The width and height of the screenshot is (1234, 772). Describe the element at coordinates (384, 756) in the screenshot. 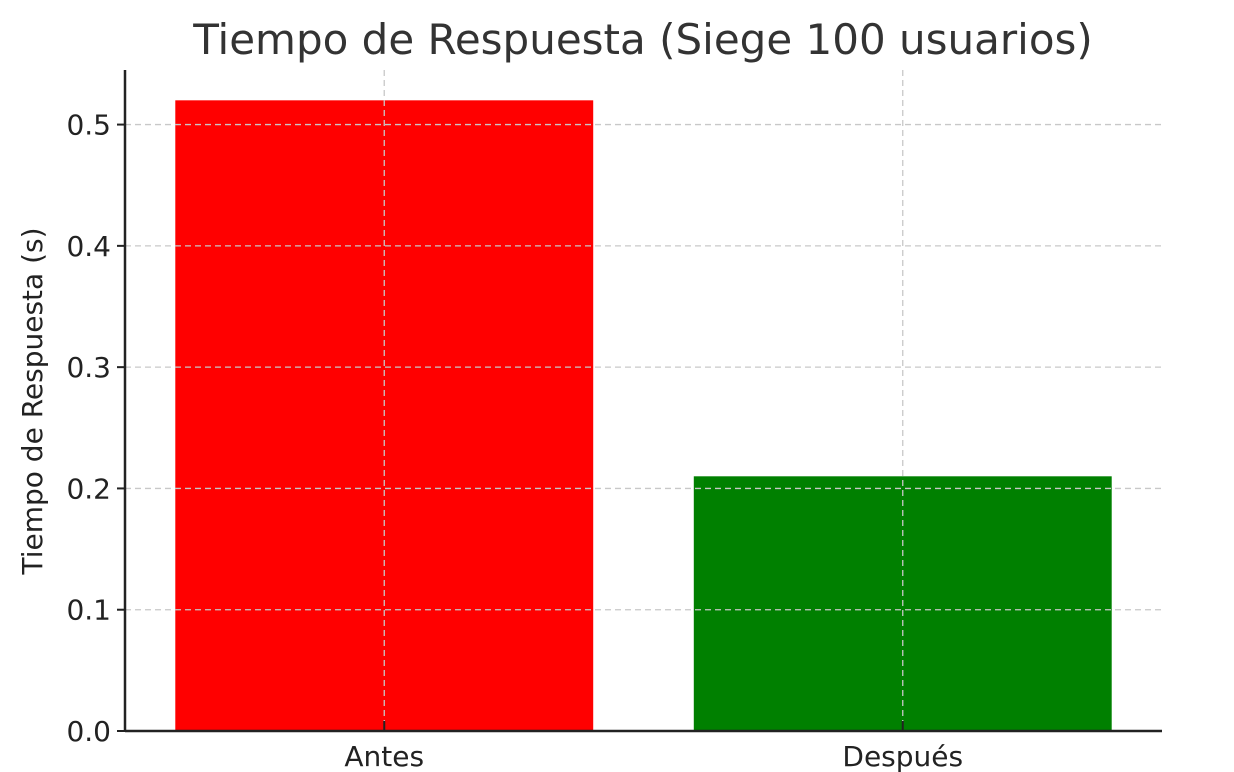

I see `x-tick-label: Antes` at that location.